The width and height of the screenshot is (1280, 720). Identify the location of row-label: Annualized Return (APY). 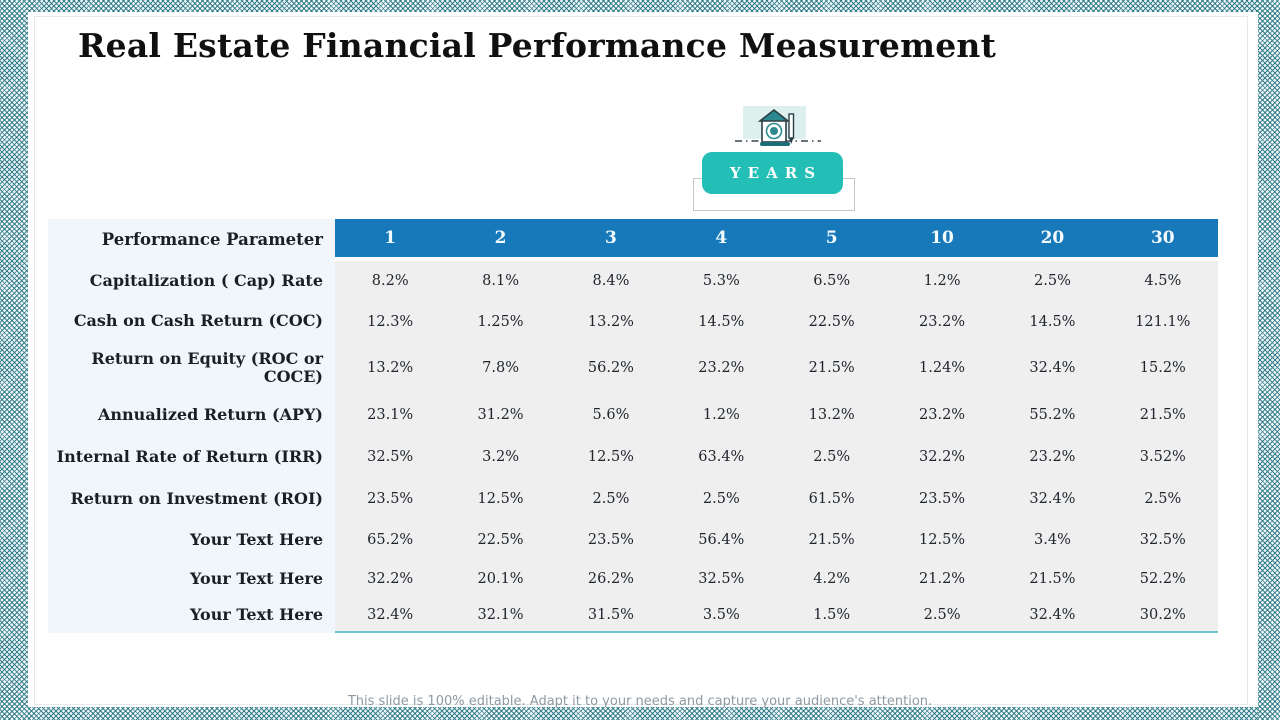
(191, 415).